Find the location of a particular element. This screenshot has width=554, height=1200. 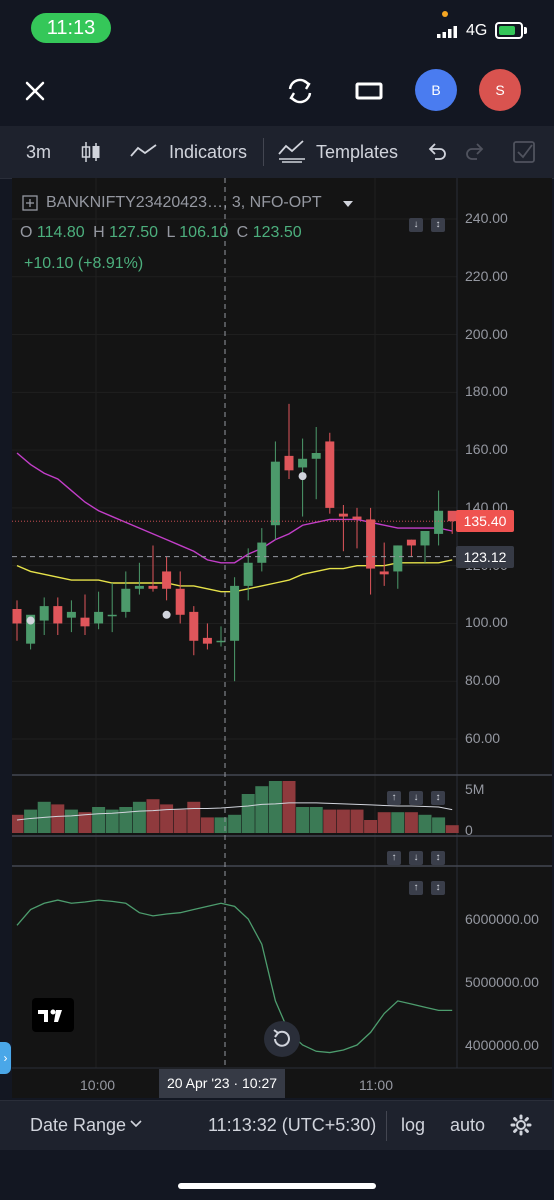

crosshair-time-label: 20 Apr '23 · 10:27 is located at coordinates (222, 1083).